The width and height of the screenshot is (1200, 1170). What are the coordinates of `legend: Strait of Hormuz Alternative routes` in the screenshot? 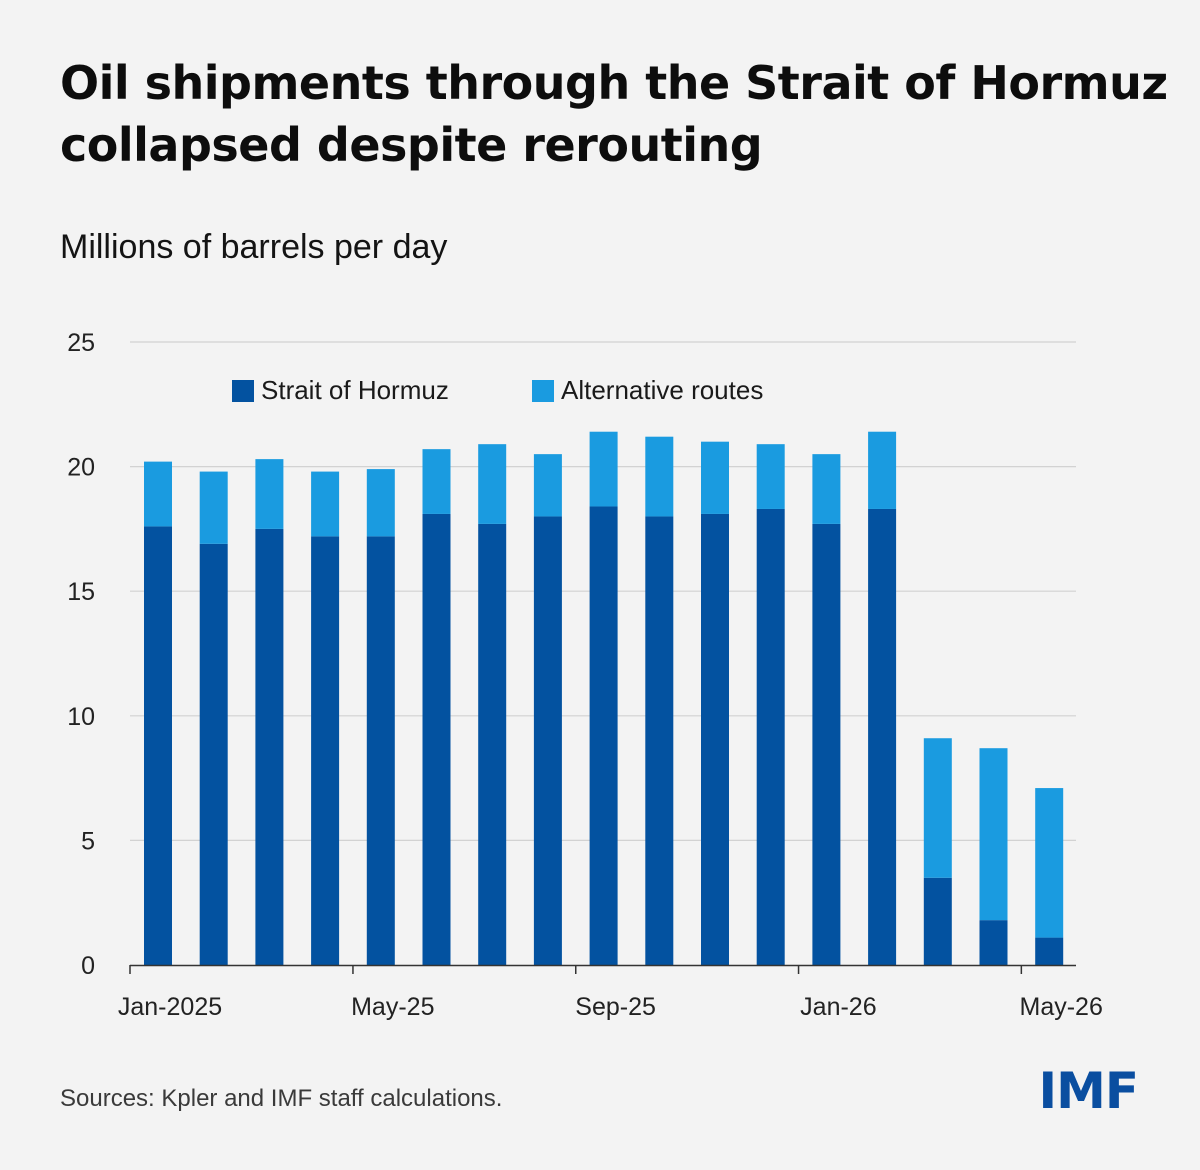 It's located at (497, 390).